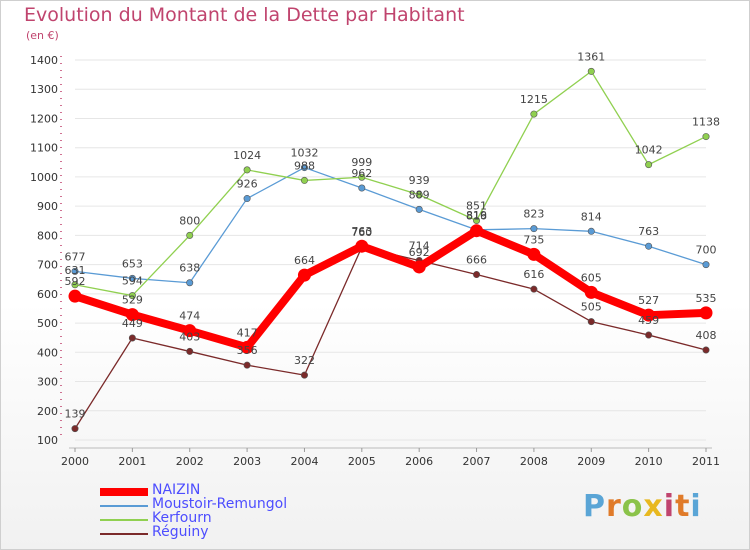 The height and width of the screenshot is (550, 750). What do you see at coordinates (591, 277) in the screenshot?
I see `data-label: 605` at bounding box center [591, 277].